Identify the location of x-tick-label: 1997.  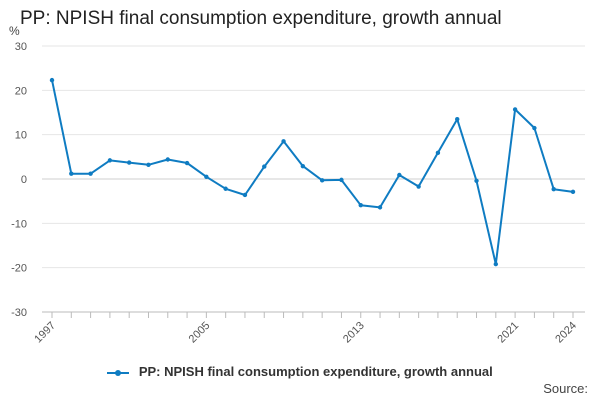
(45, 333).